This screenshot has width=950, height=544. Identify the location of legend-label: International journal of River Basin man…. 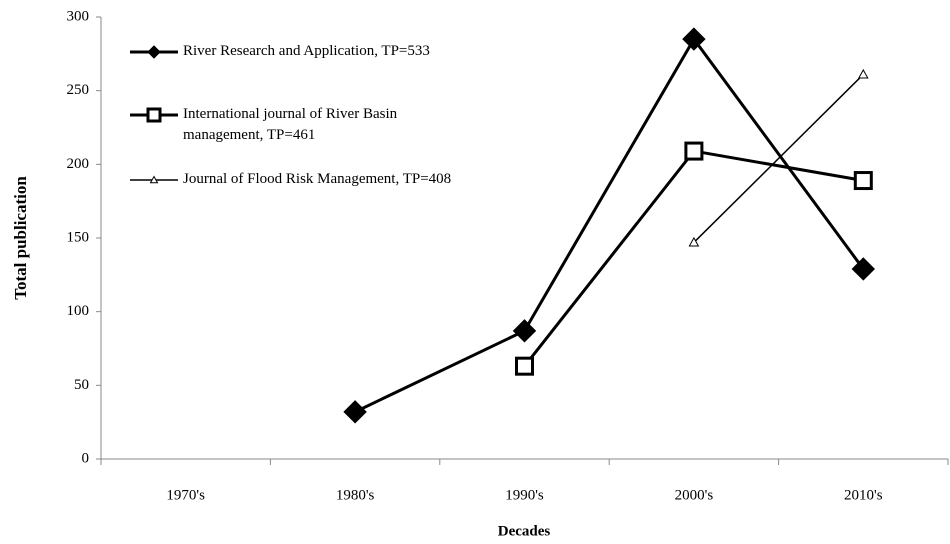
(290, 124).